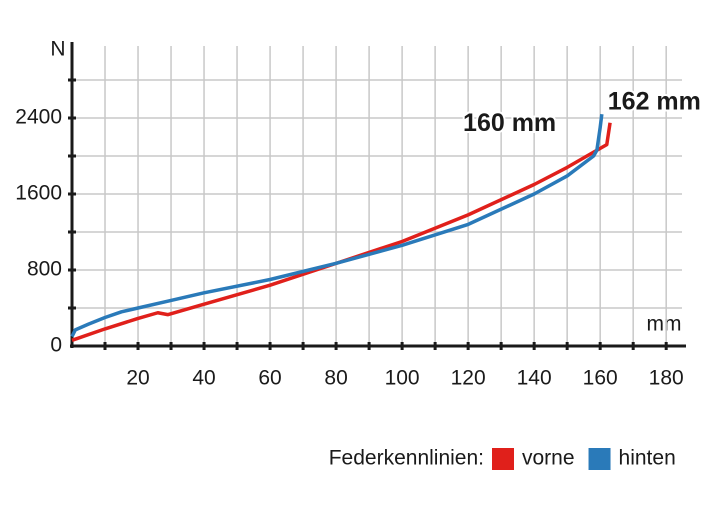 This screenshot has height=507, width=712. What do you see at coordinates (509, 123) in the screenshot?
I see `annotation: 160 mm` at bounding box center [509, 123].